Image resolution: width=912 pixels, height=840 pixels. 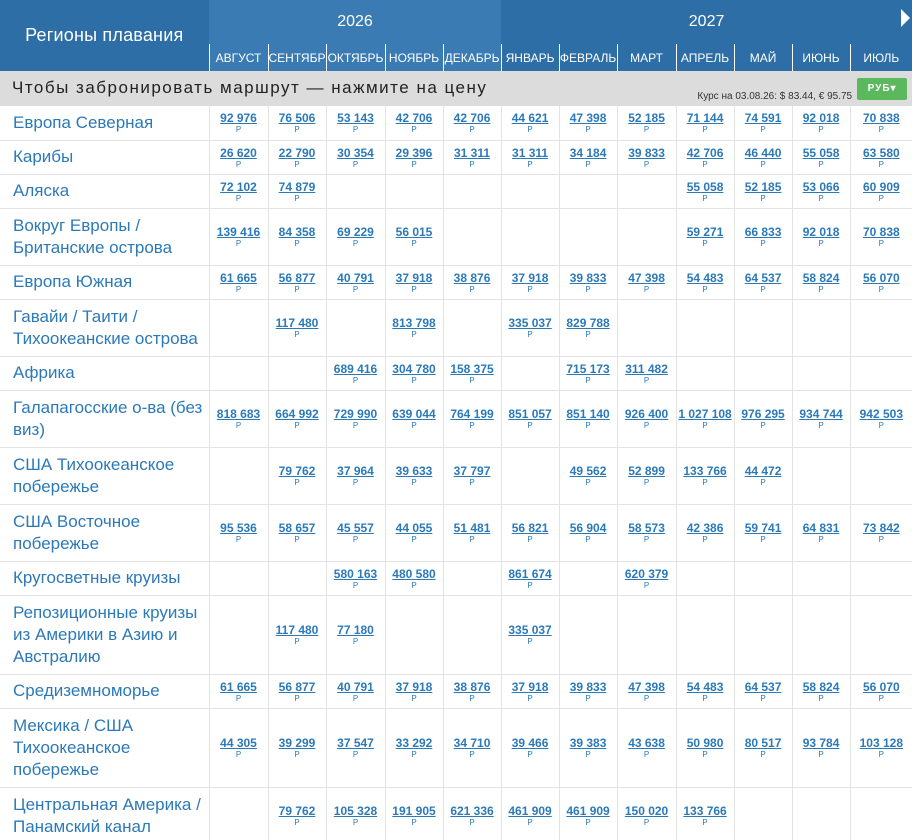 I want to click on price-link: 764 199, so click(x=472, y=414).